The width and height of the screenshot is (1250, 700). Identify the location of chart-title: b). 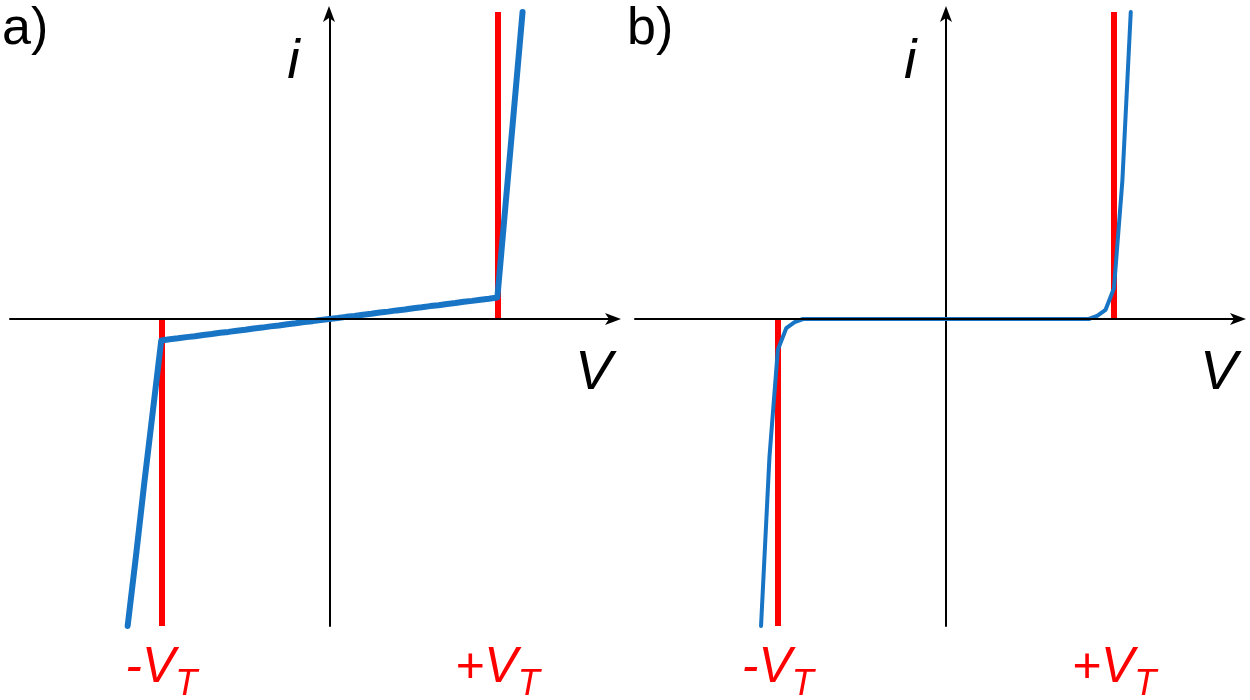
(650, 27).